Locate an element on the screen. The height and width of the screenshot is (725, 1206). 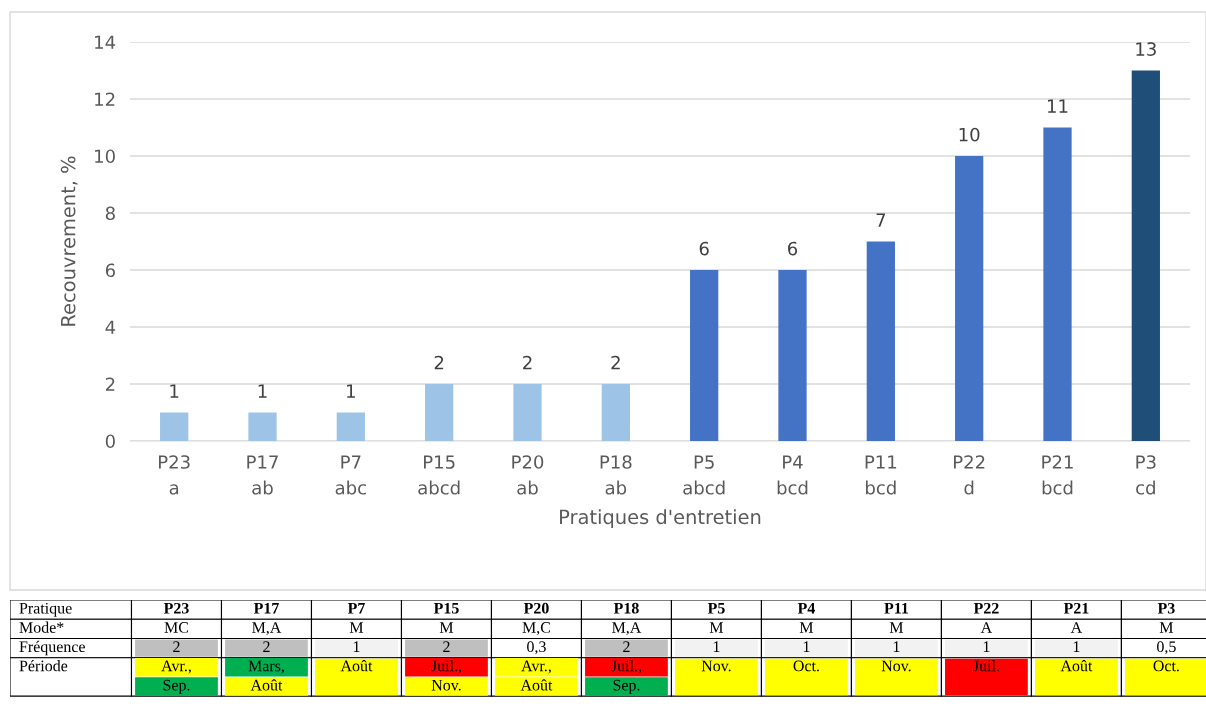
text: M,A is located at coordinates (267, 629).